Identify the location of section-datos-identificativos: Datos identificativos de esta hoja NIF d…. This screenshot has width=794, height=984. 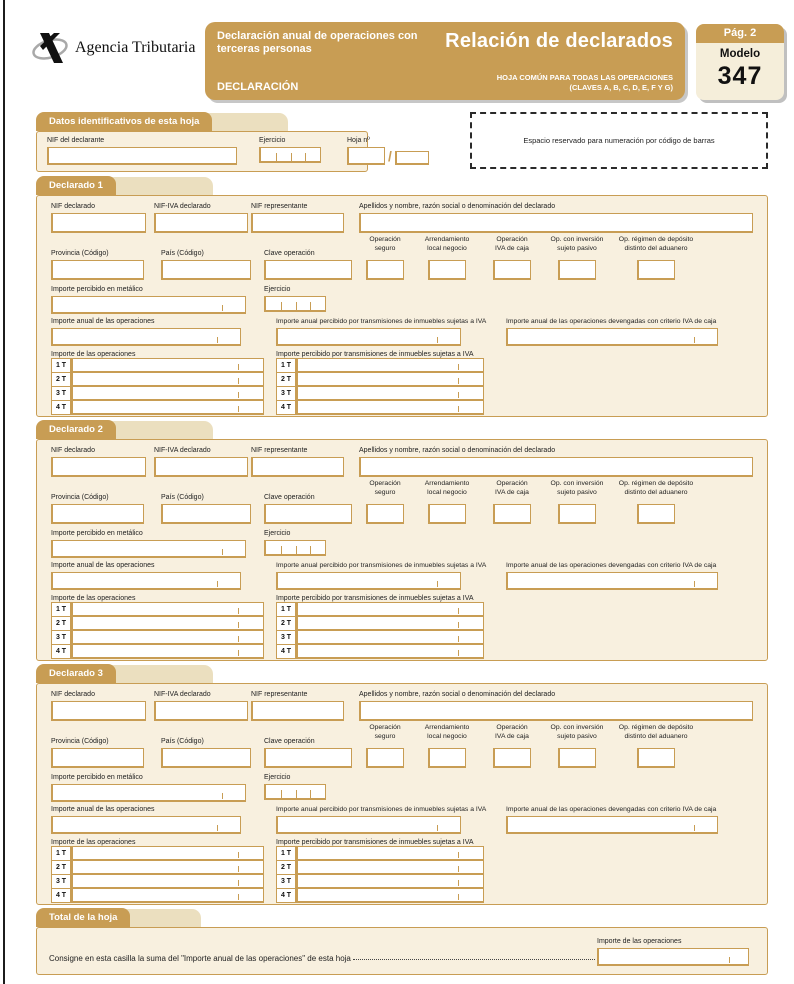
(232, 142).